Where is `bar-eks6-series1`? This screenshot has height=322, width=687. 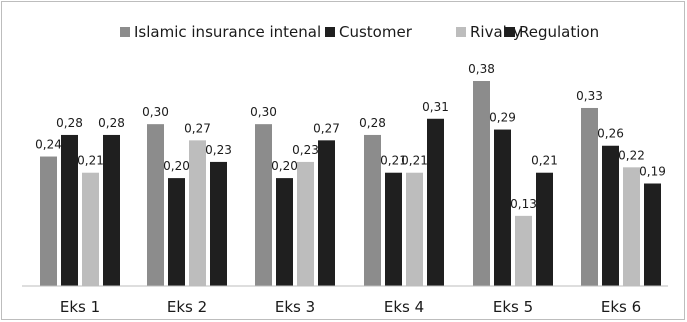
bar-eks6-series1 is located at coordinates (589, 196).